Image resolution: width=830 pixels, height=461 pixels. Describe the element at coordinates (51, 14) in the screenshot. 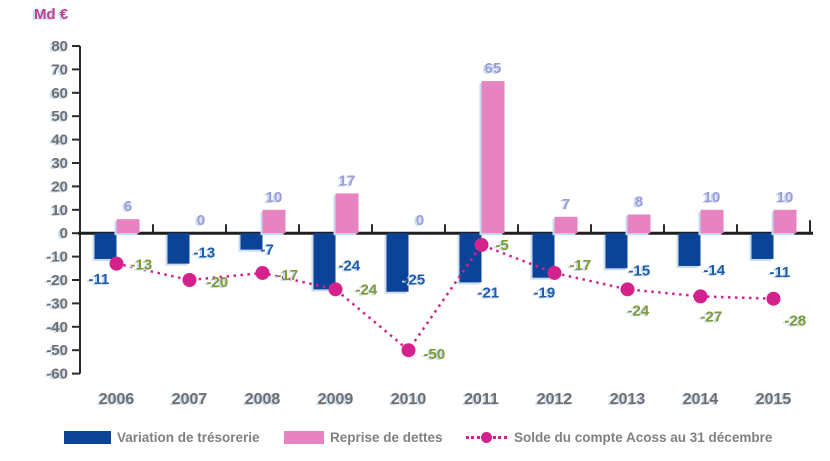

I see `y-axis-unit-label: Md €` at that location.